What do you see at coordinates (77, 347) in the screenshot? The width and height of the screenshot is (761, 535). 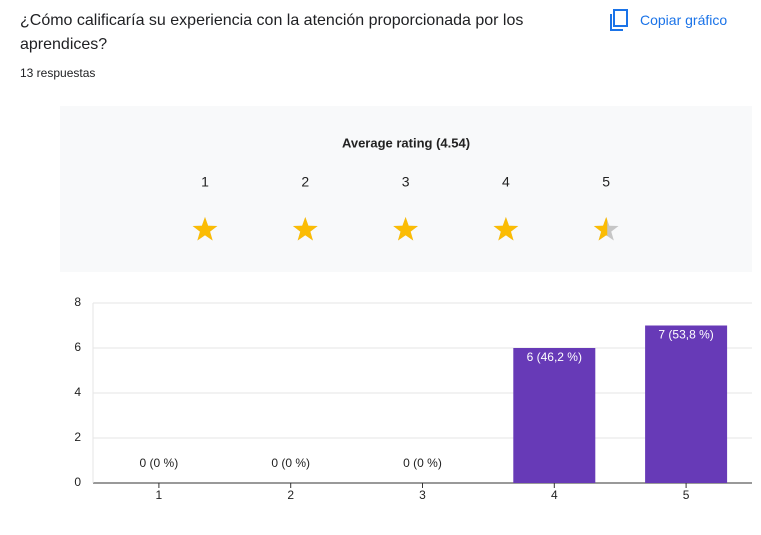 I see `y-tick-label: 6` at bounding box center [77, 347].